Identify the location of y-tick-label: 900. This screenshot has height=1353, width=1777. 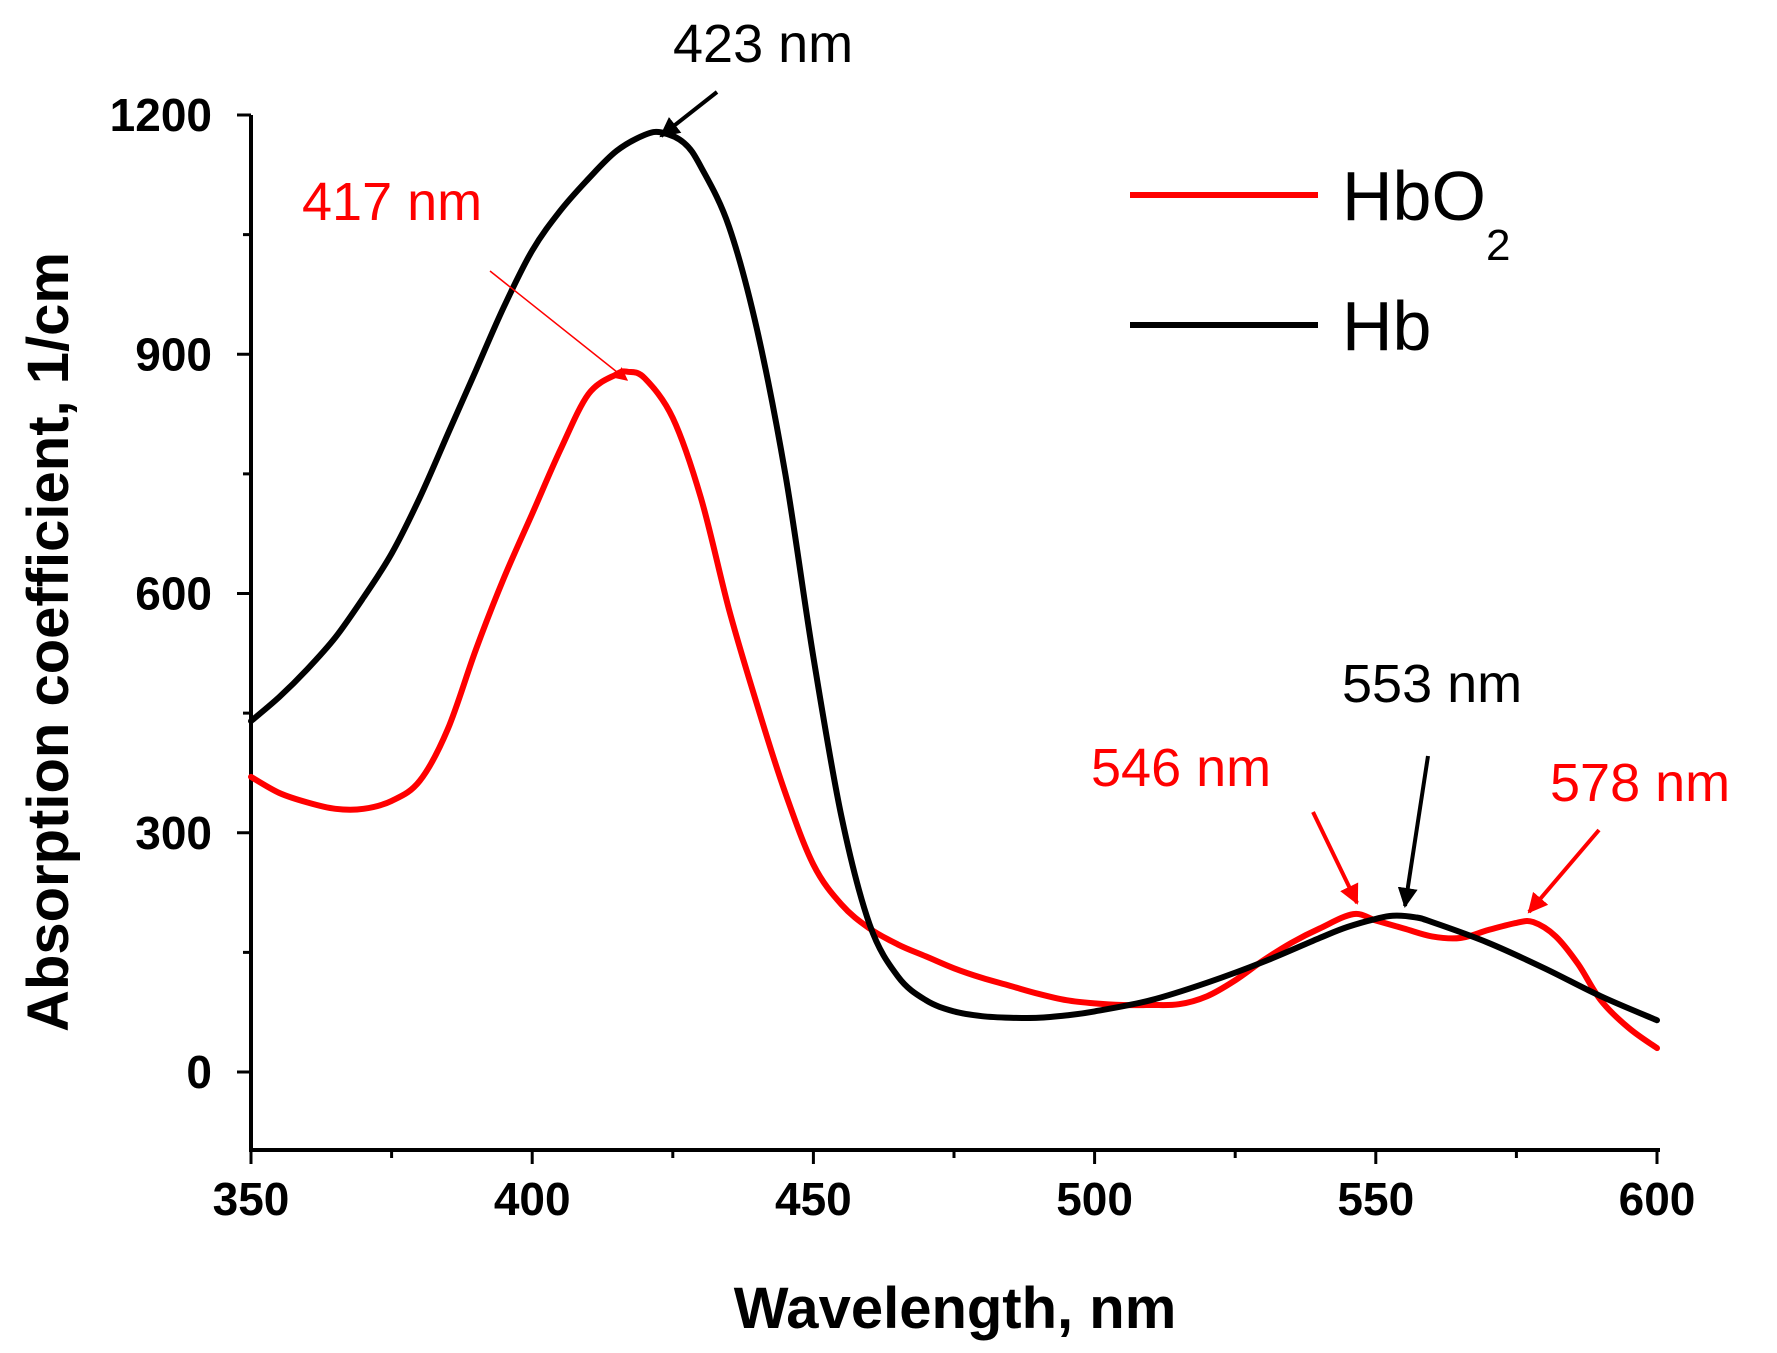
(173, 354).